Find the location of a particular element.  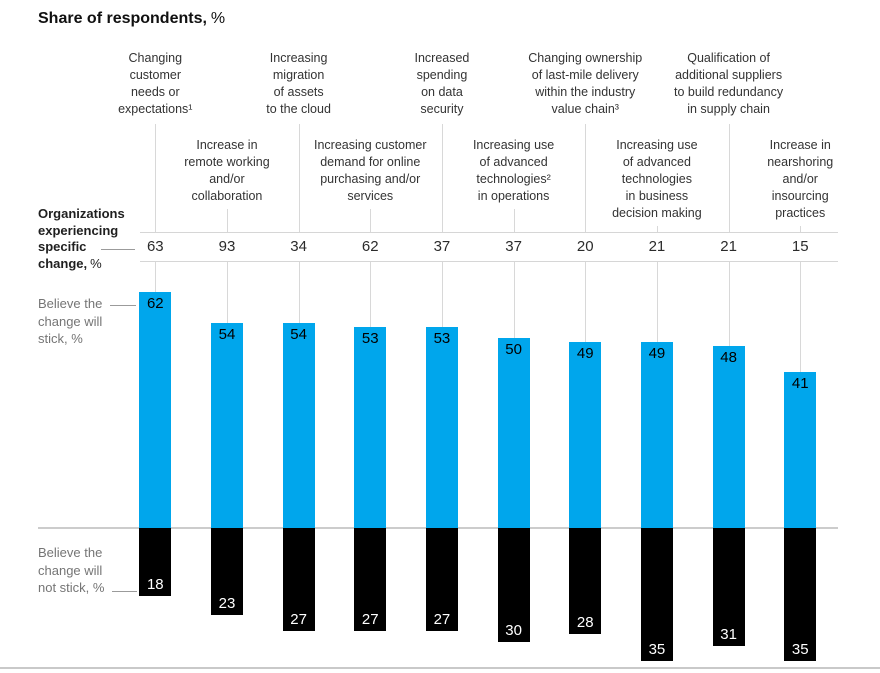

stick-bar: 48 is located at coordinates (728, 436).